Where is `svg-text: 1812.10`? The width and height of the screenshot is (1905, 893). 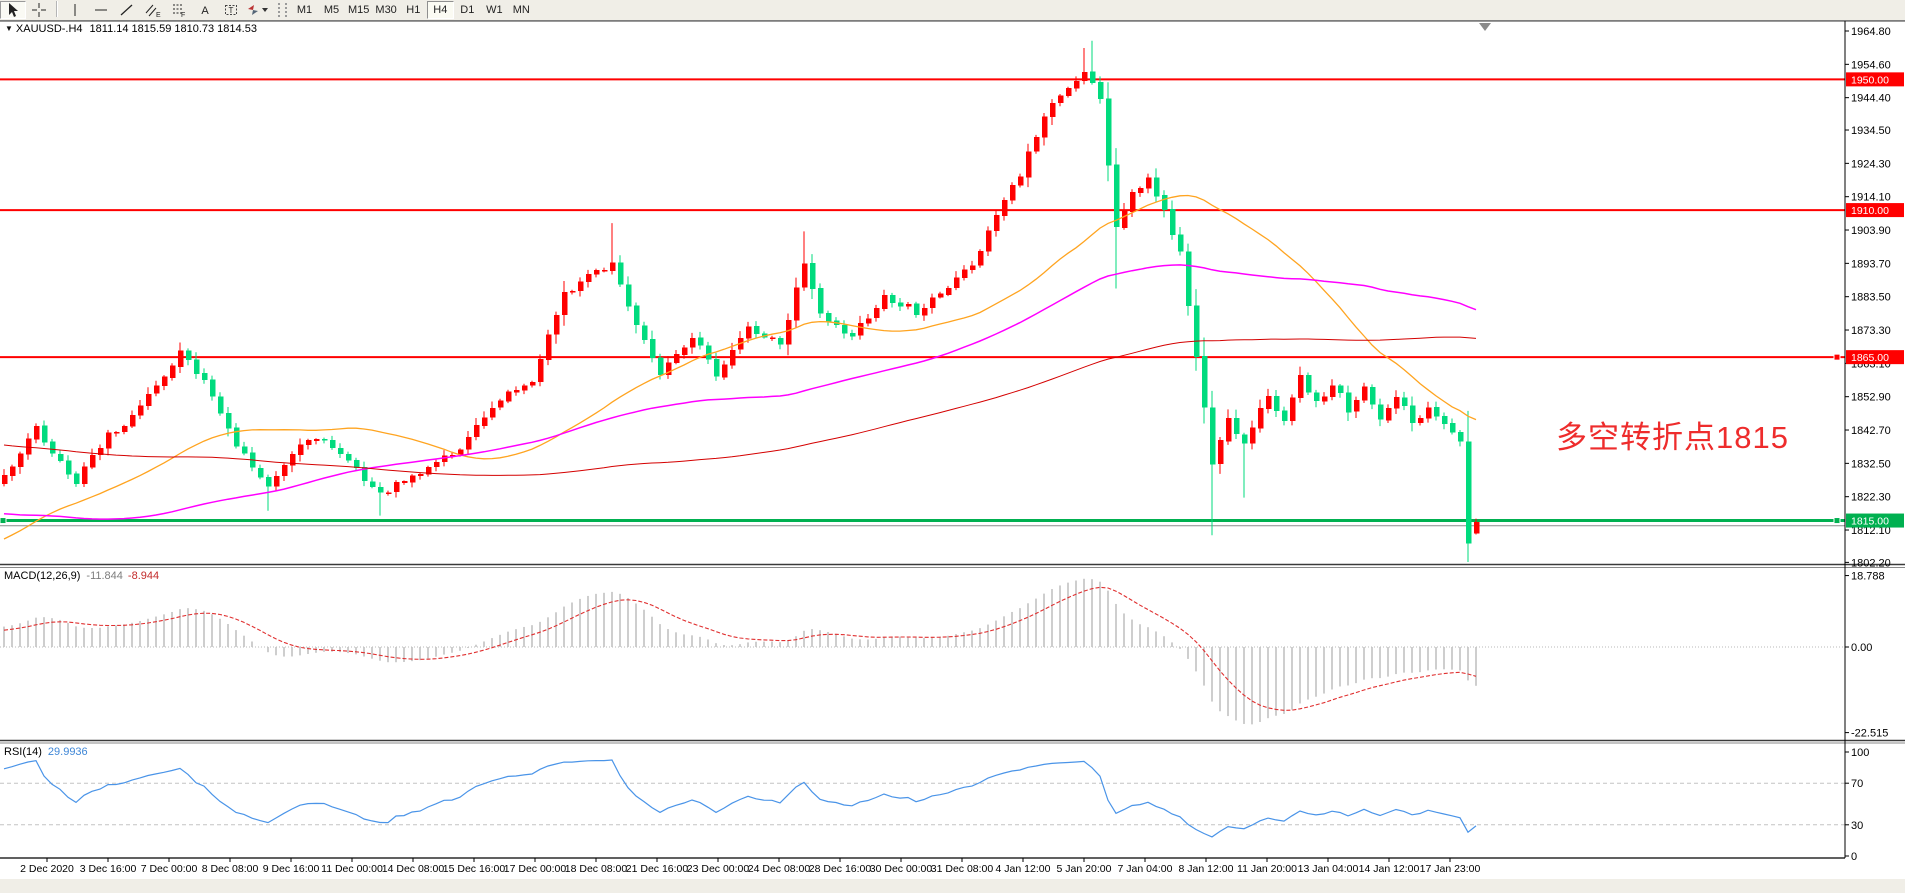
svg-text: 1812.10 is located at coordinates (1871, 531).